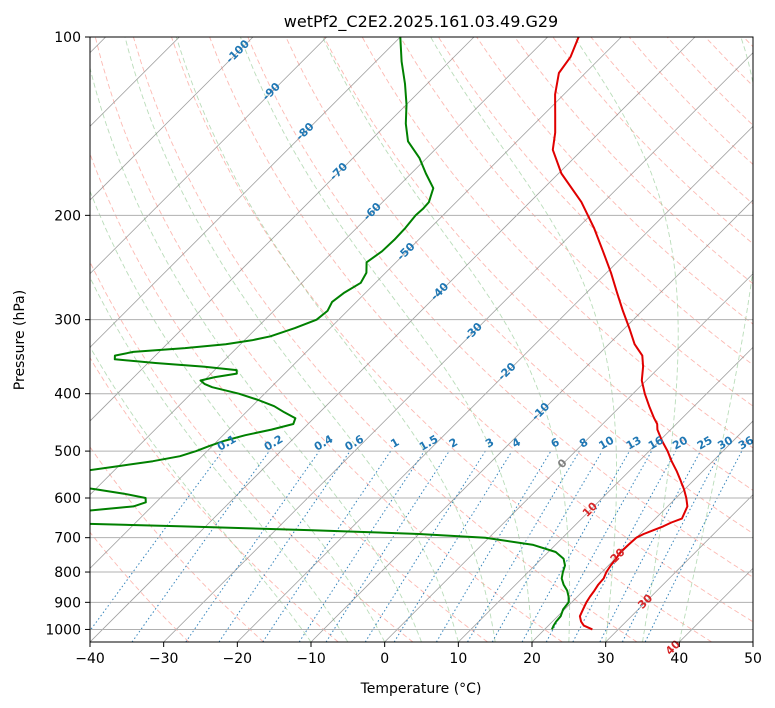 The height and width of the screenshot is (708, 775). I want to click on x-tick-label: −40, so click(90, 659).